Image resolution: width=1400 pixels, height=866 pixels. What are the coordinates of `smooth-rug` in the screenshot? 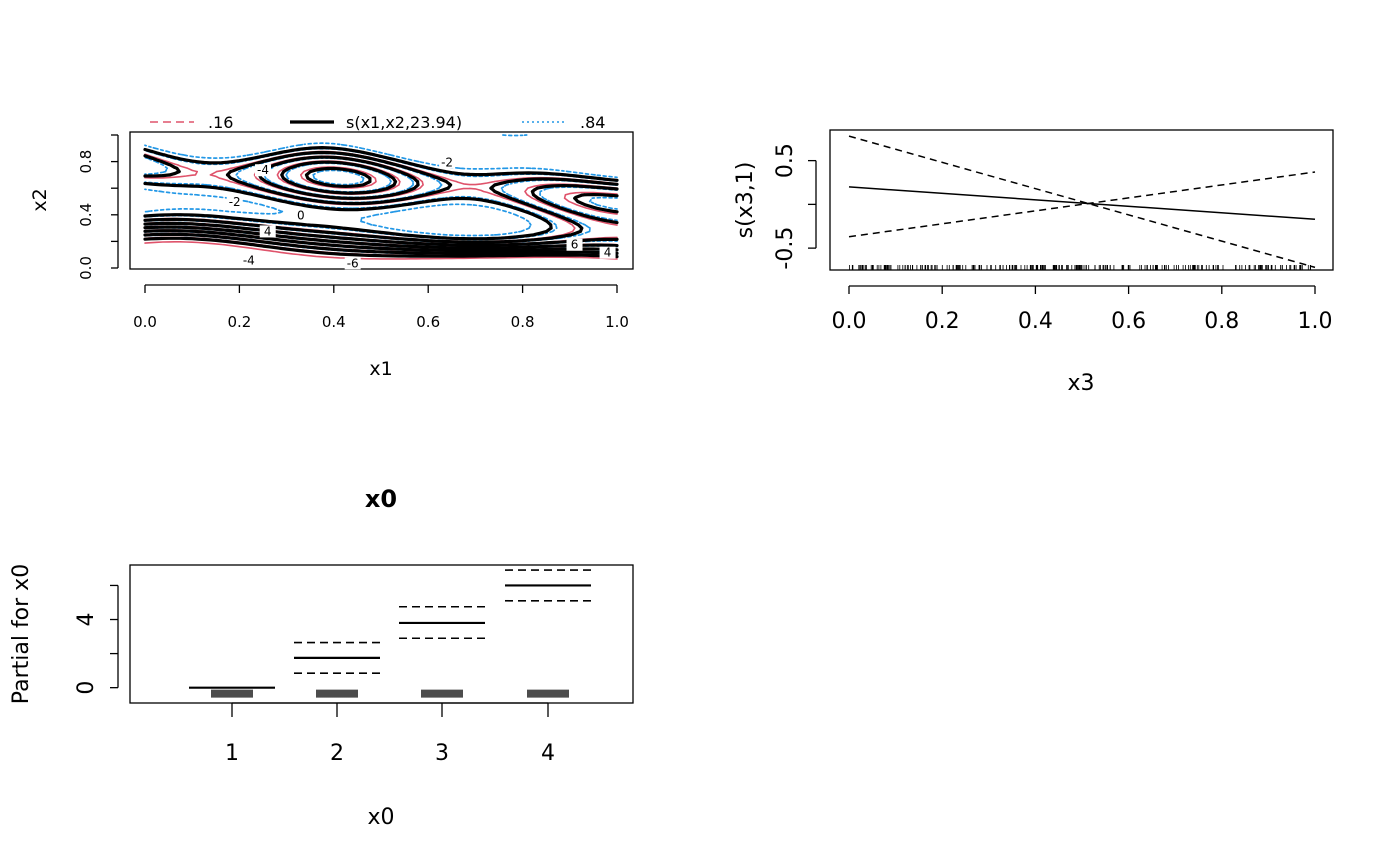 It's located at (1080, 267).